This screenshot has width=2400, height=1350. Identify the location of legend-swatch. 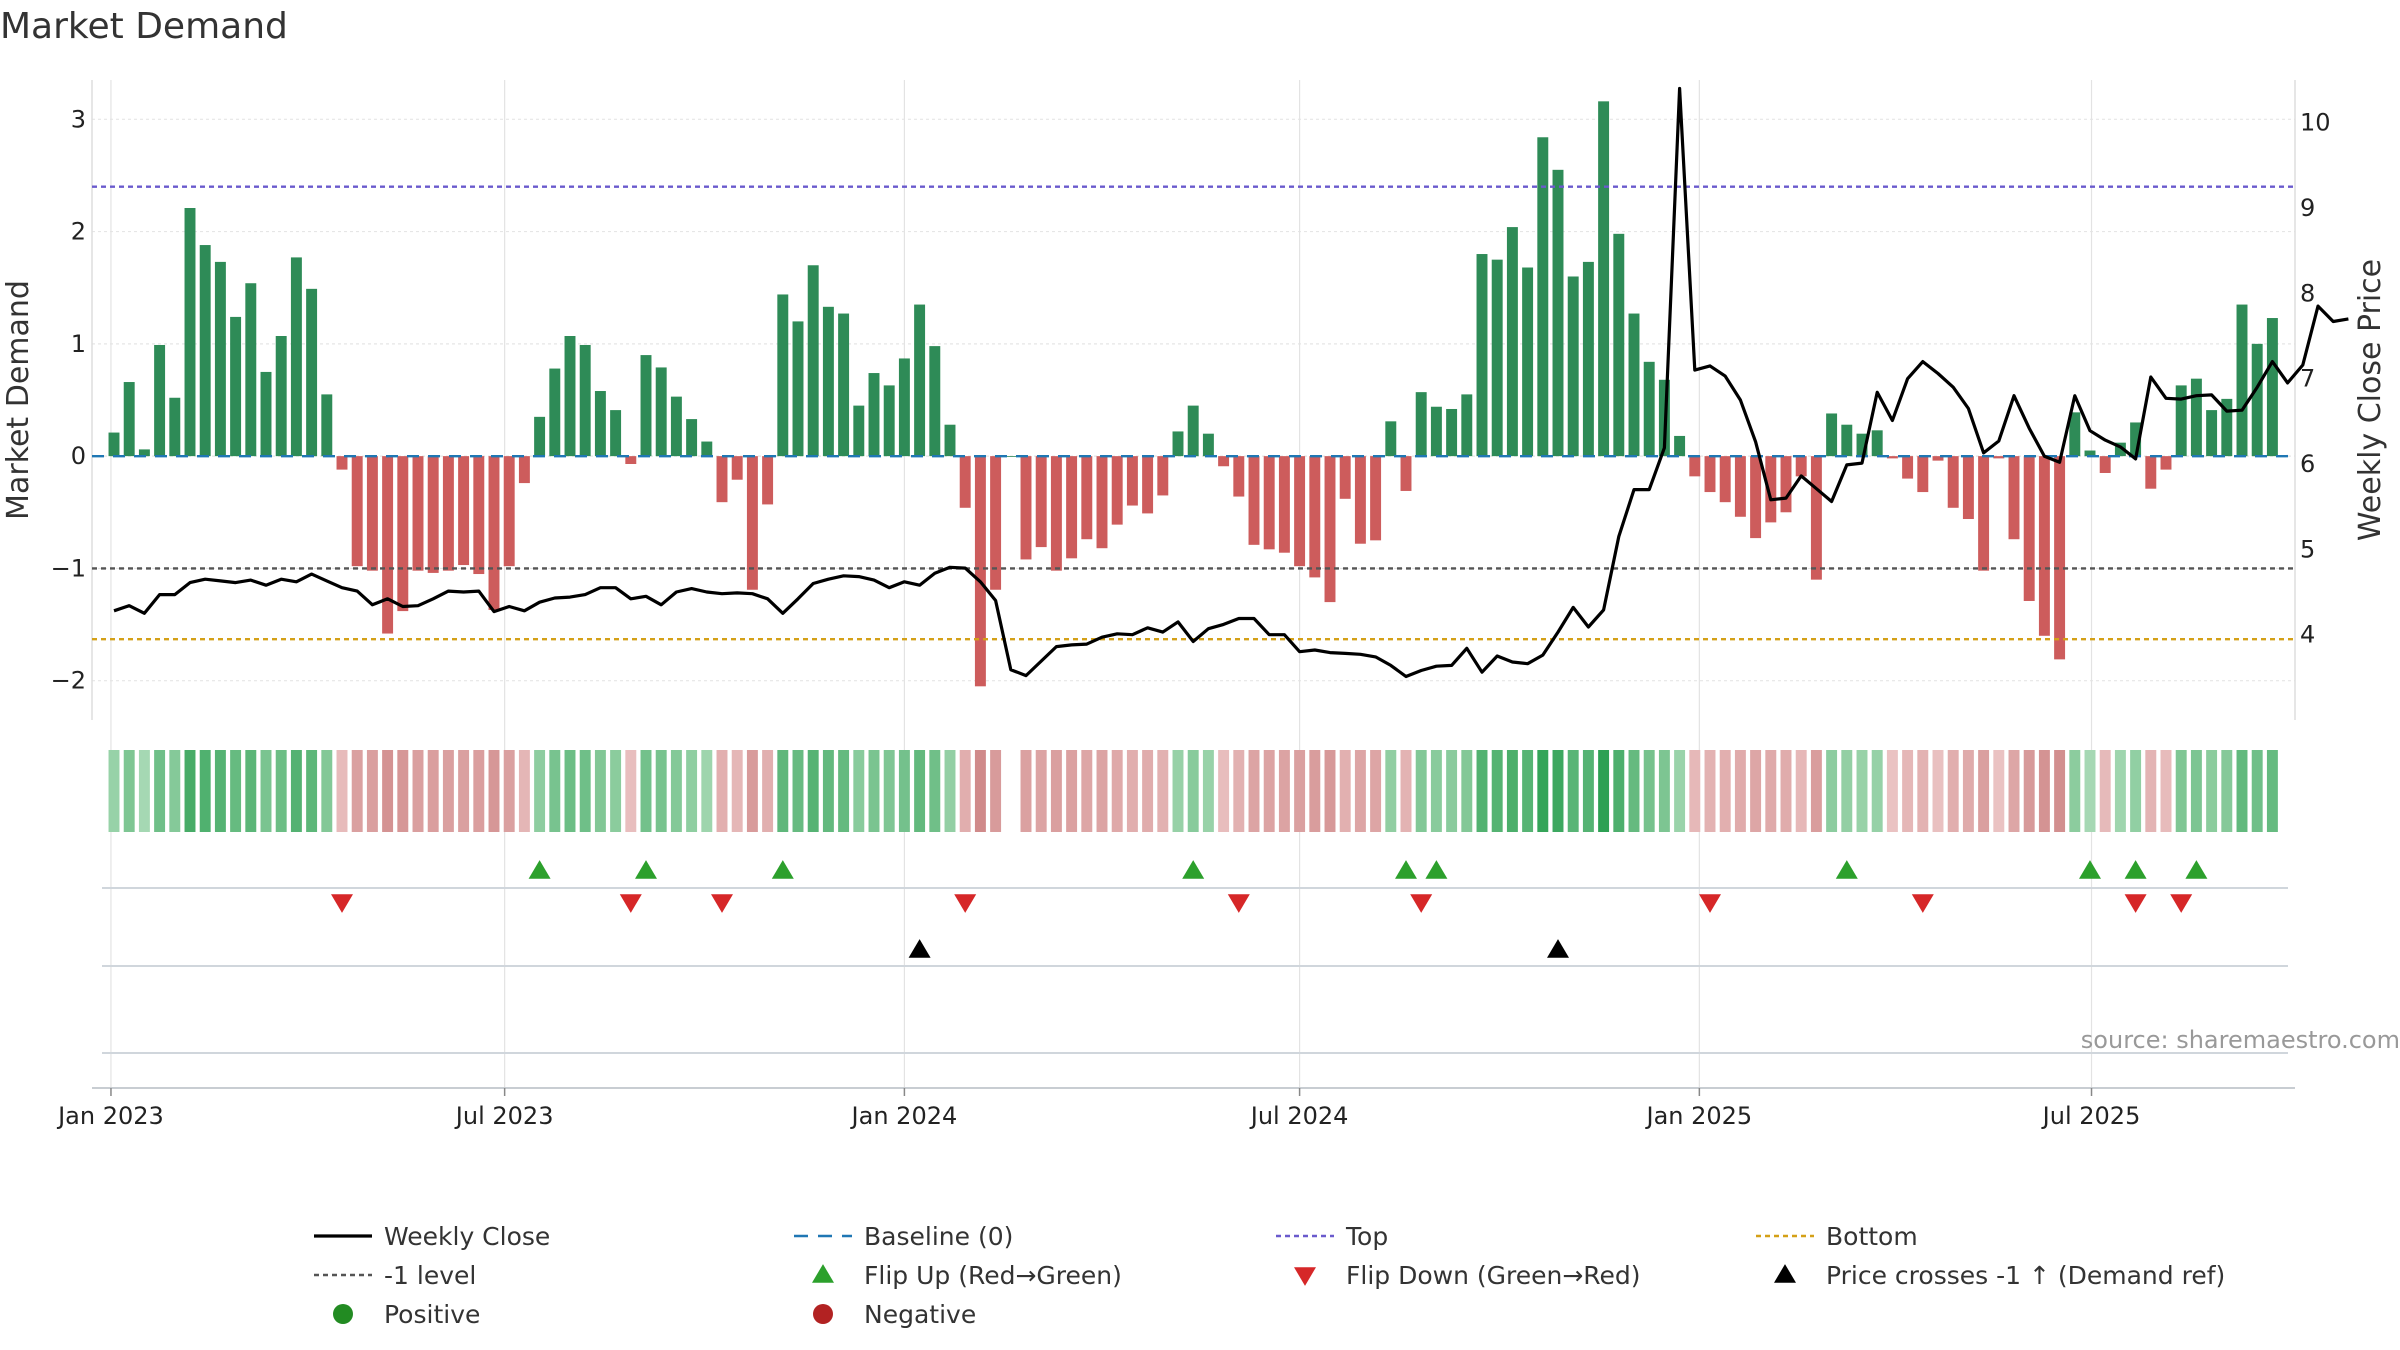
(343, 1314).